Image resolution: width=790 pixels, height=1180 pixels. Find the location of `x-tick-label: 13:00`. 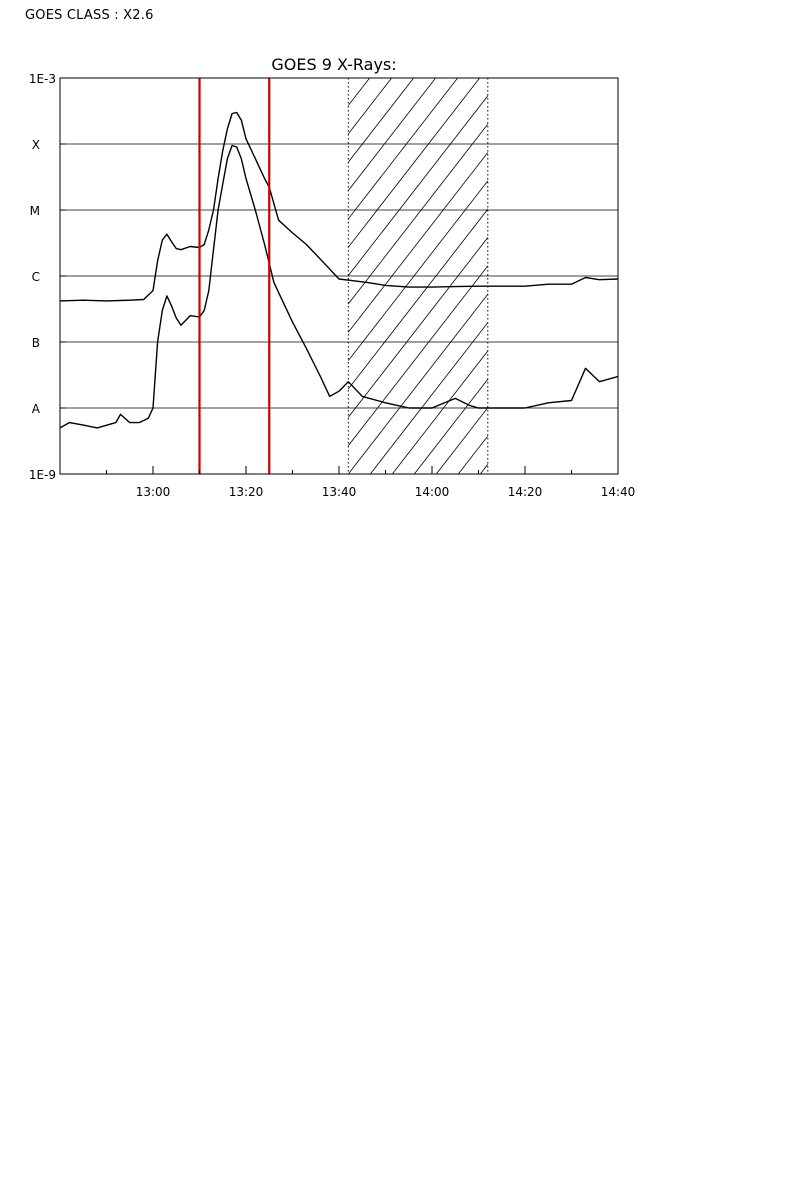

x-tick-label: 13:00 is located at coordinates (153, 492).